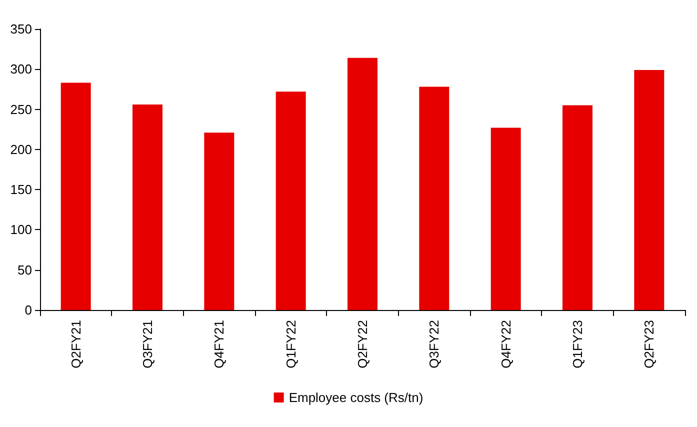  I want to click on x-tick-label: Q1FY23, so click(577, 344).